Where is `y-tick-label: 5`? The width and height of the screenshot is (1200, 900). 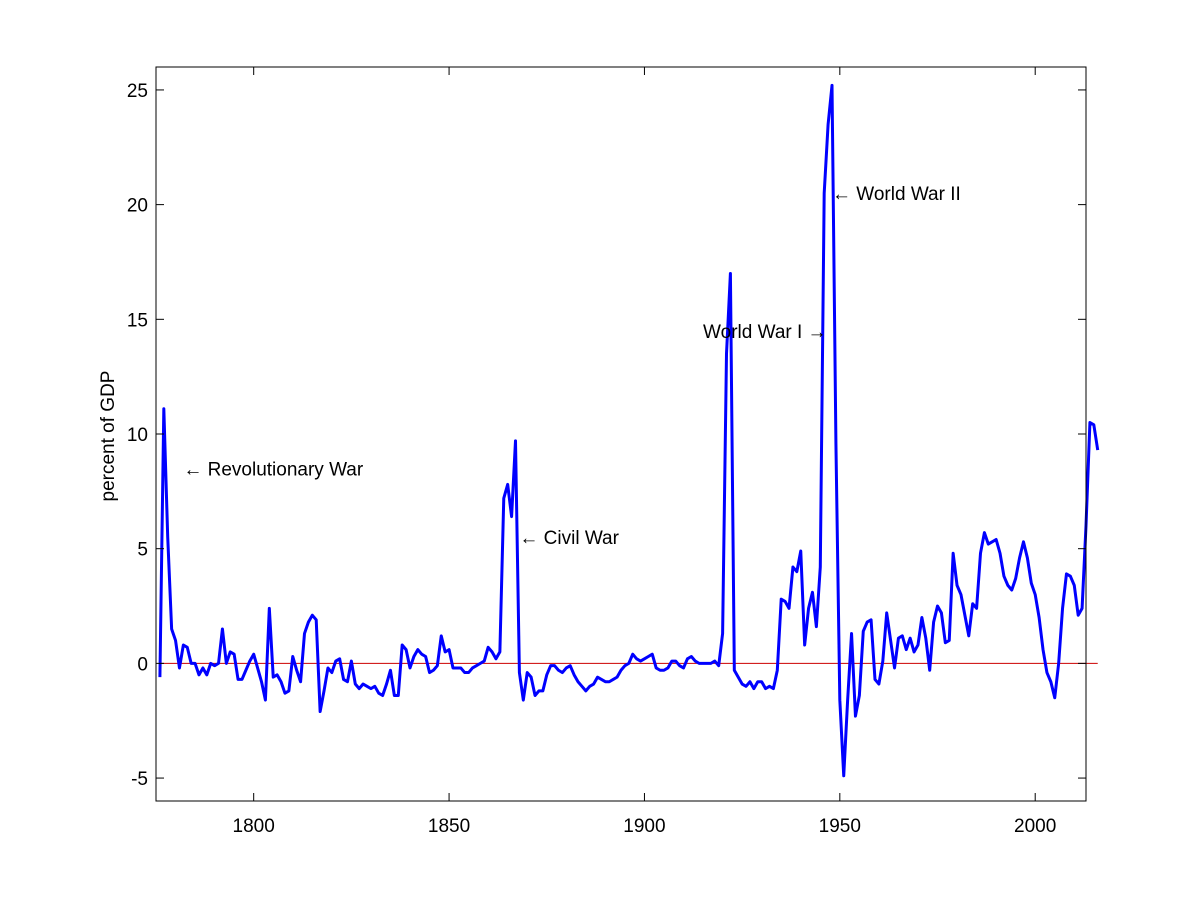 y-tick-label: 5 is located at coordinates (142, 550).